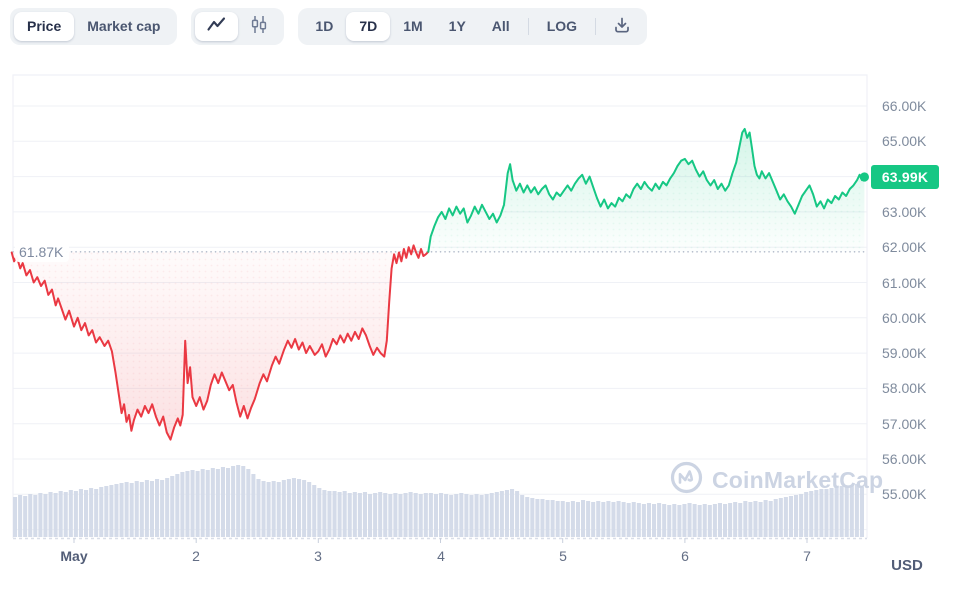  What do you see at coordinates (904, 459) in the screenshot?
I see `y-axis-label: 56.00K` at bounding box center [904, 459].